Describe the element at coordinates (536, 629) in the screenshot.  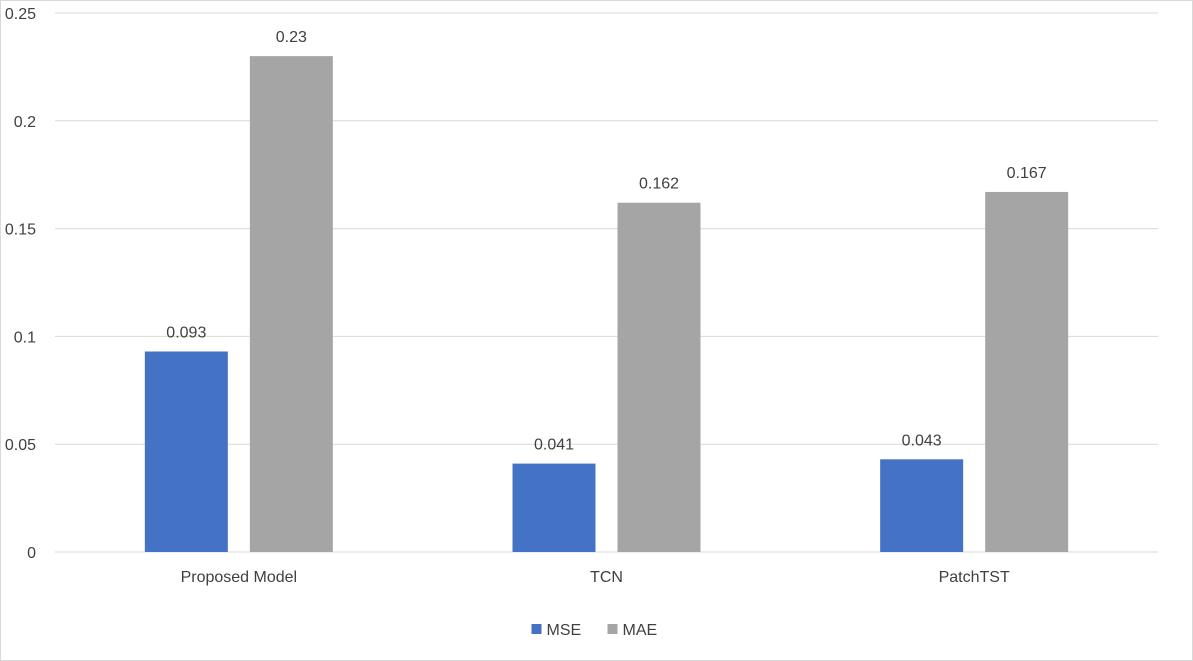
I see `legend-swatch-mse` at that location.